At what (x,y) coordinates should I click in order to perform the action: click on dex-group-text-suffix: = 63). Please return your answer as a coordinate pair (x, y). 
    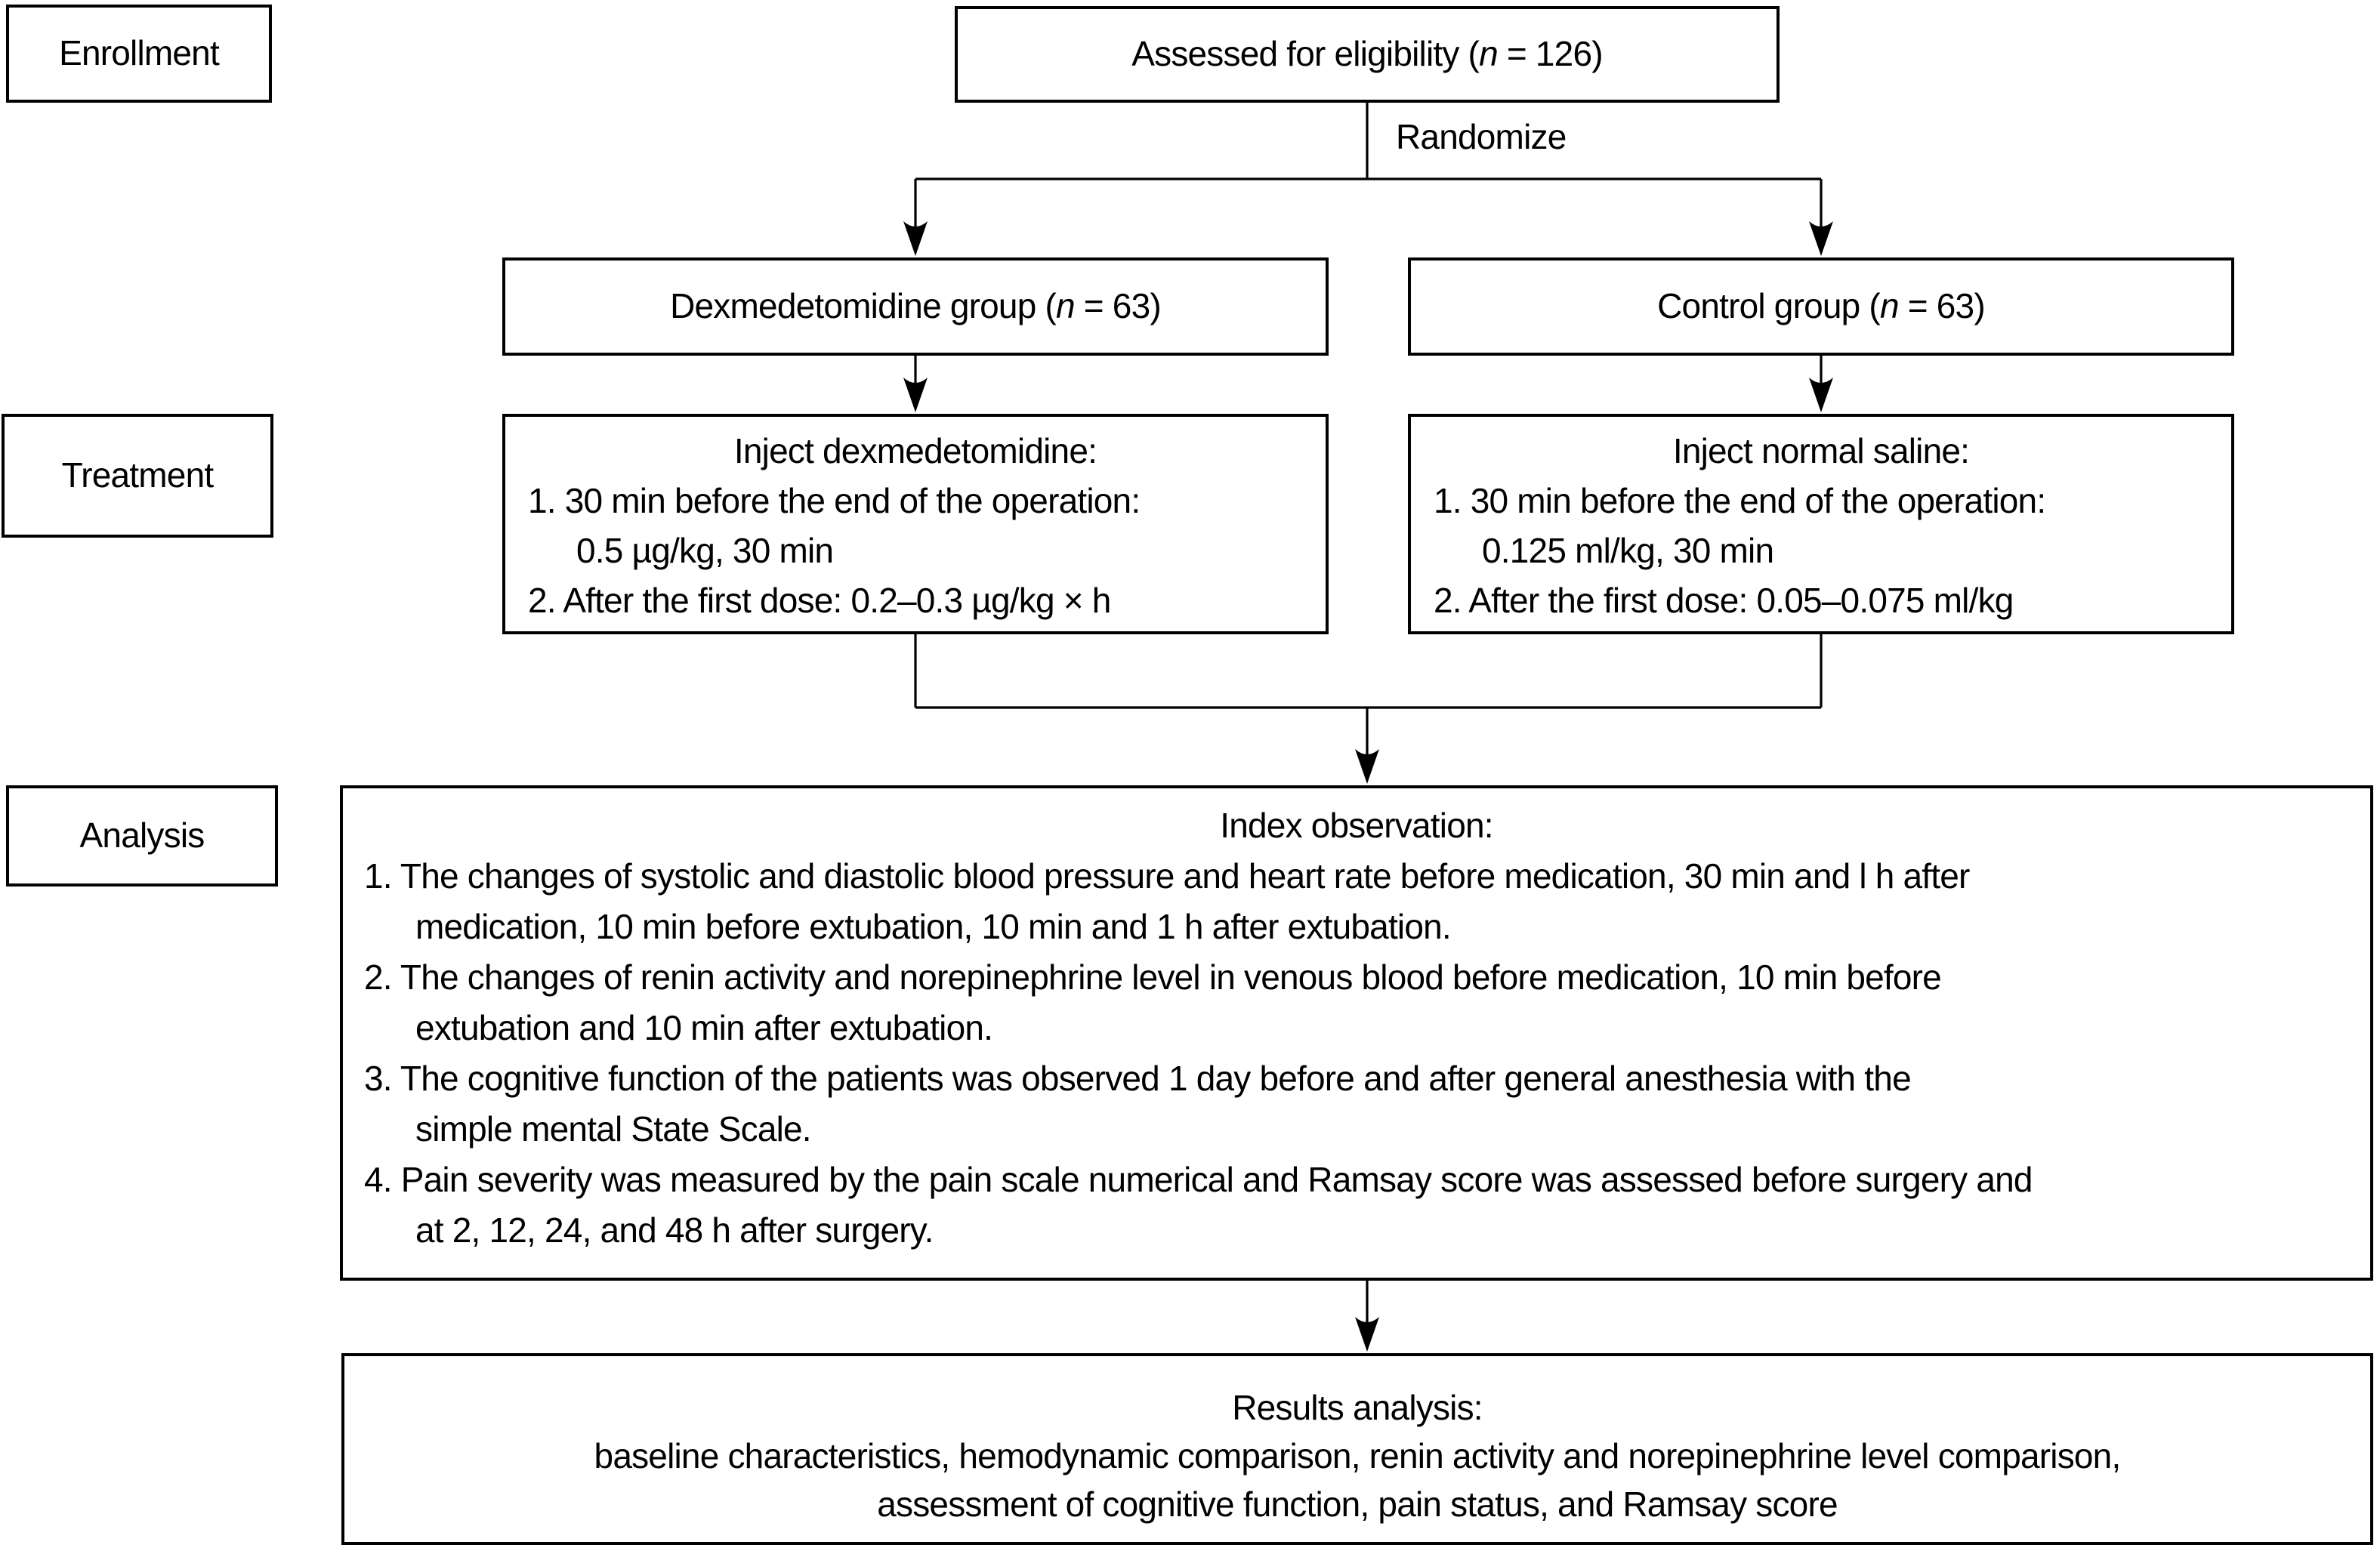
    Looking at the image, I should click on (1118, 306).